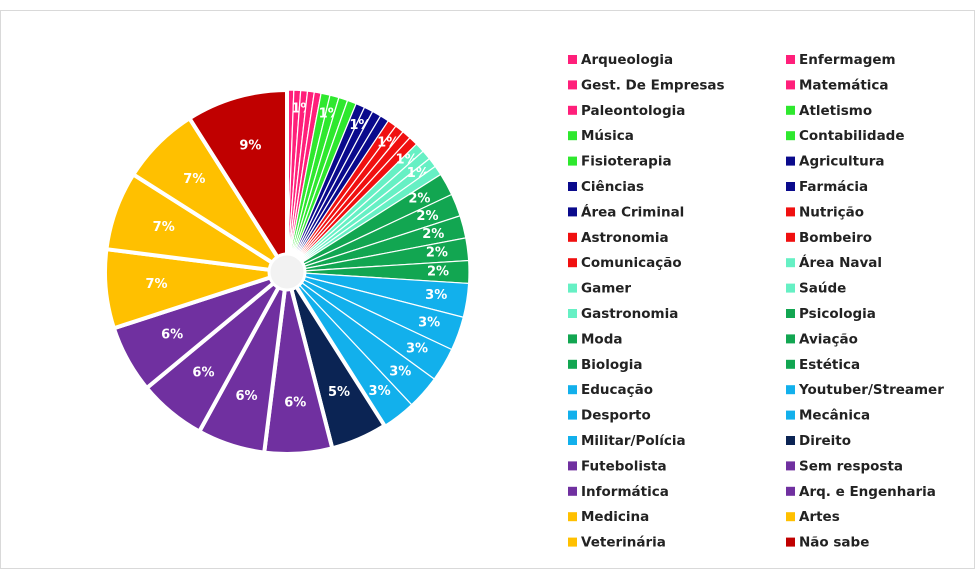 The height and width of the screenshot is (573, 975). I want to click on legend-label: Agricultura, so click(841, 162).